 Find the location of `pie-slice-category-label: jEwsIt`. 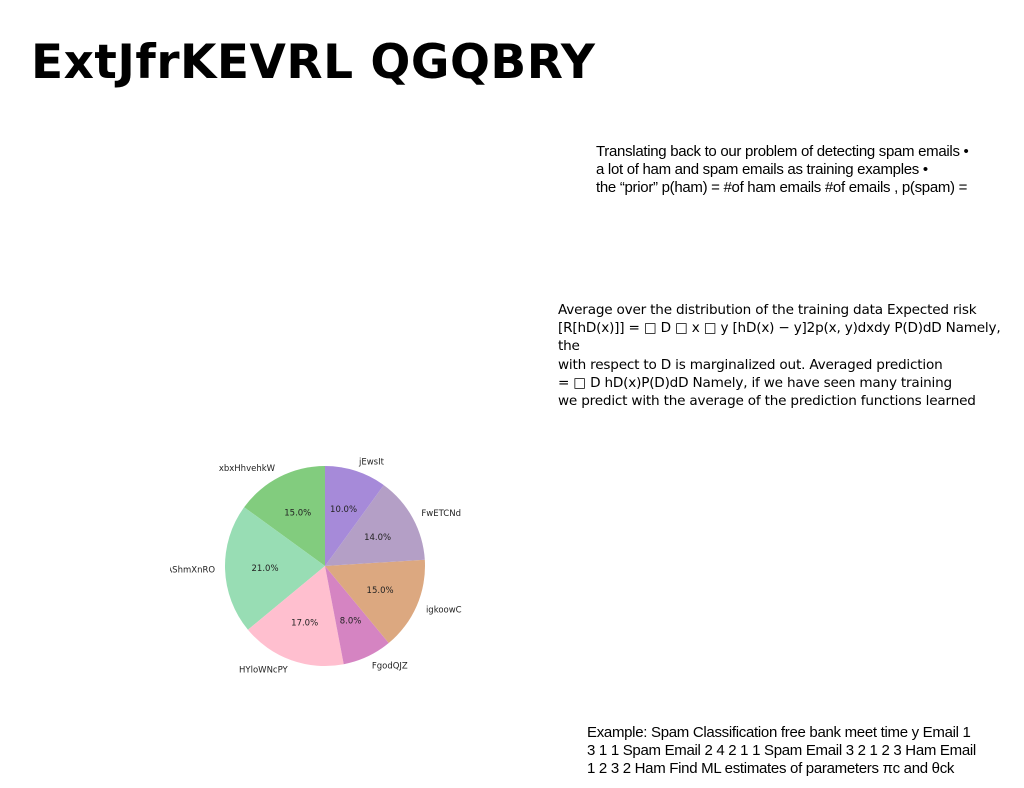

pie-slice-category-label: jEwsIt is located at coordinates (371, 462).